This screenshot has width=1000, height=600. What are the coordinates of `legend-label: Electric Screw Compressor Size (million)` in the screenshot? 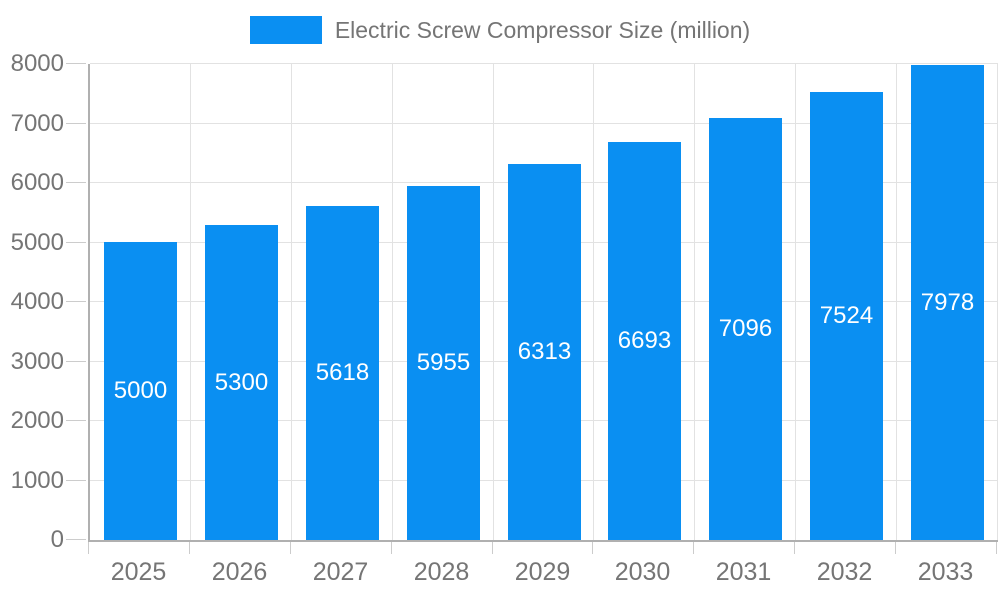 It's located at (542, 30).